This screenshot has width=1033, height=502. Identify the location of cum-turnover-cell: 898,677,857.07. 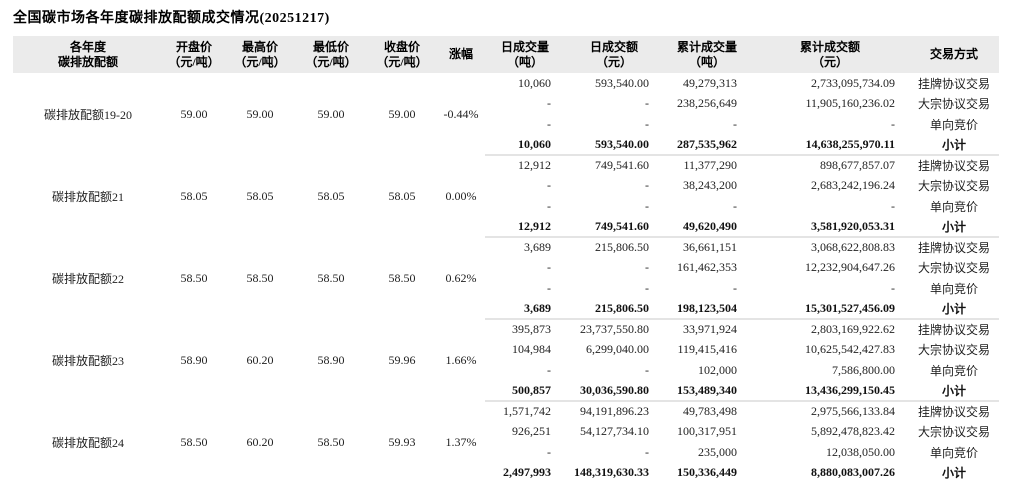
(857, 165).